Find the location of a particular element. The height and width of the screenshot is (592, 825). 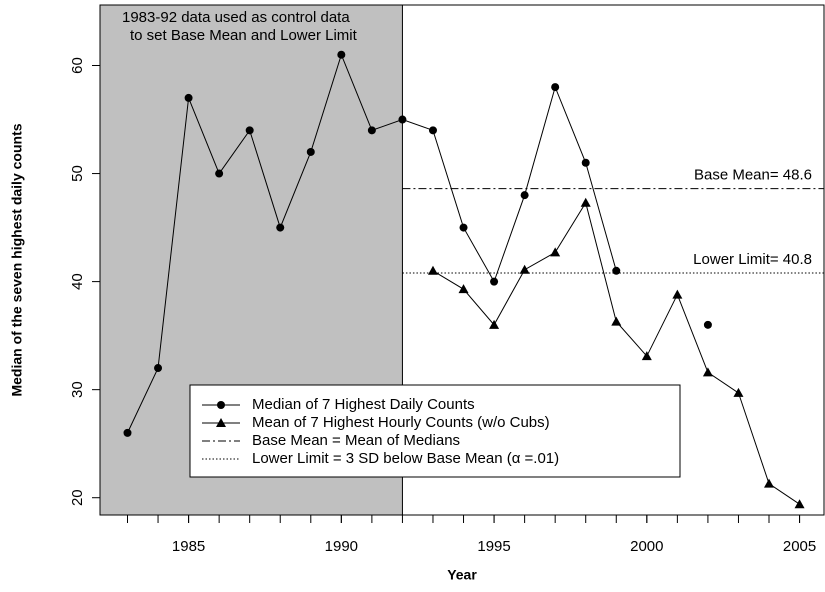

y-axis-label: Median of the seven highest daily counts is located at coordinates (17, 259).